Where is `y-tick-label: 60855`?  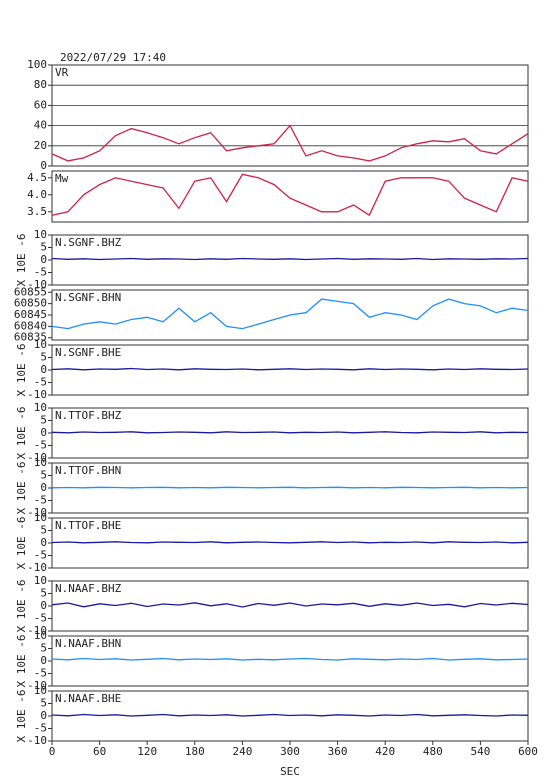 y-tick-label: 60855 is located at coordinates (30, 291).